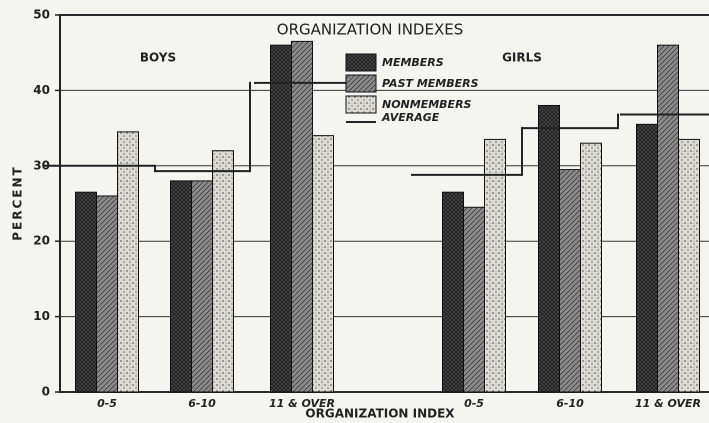  What do you see at coordinates (41, 15) in the screenshot?
I see `y-tick-label: 50` at bounding box center [41, 15].